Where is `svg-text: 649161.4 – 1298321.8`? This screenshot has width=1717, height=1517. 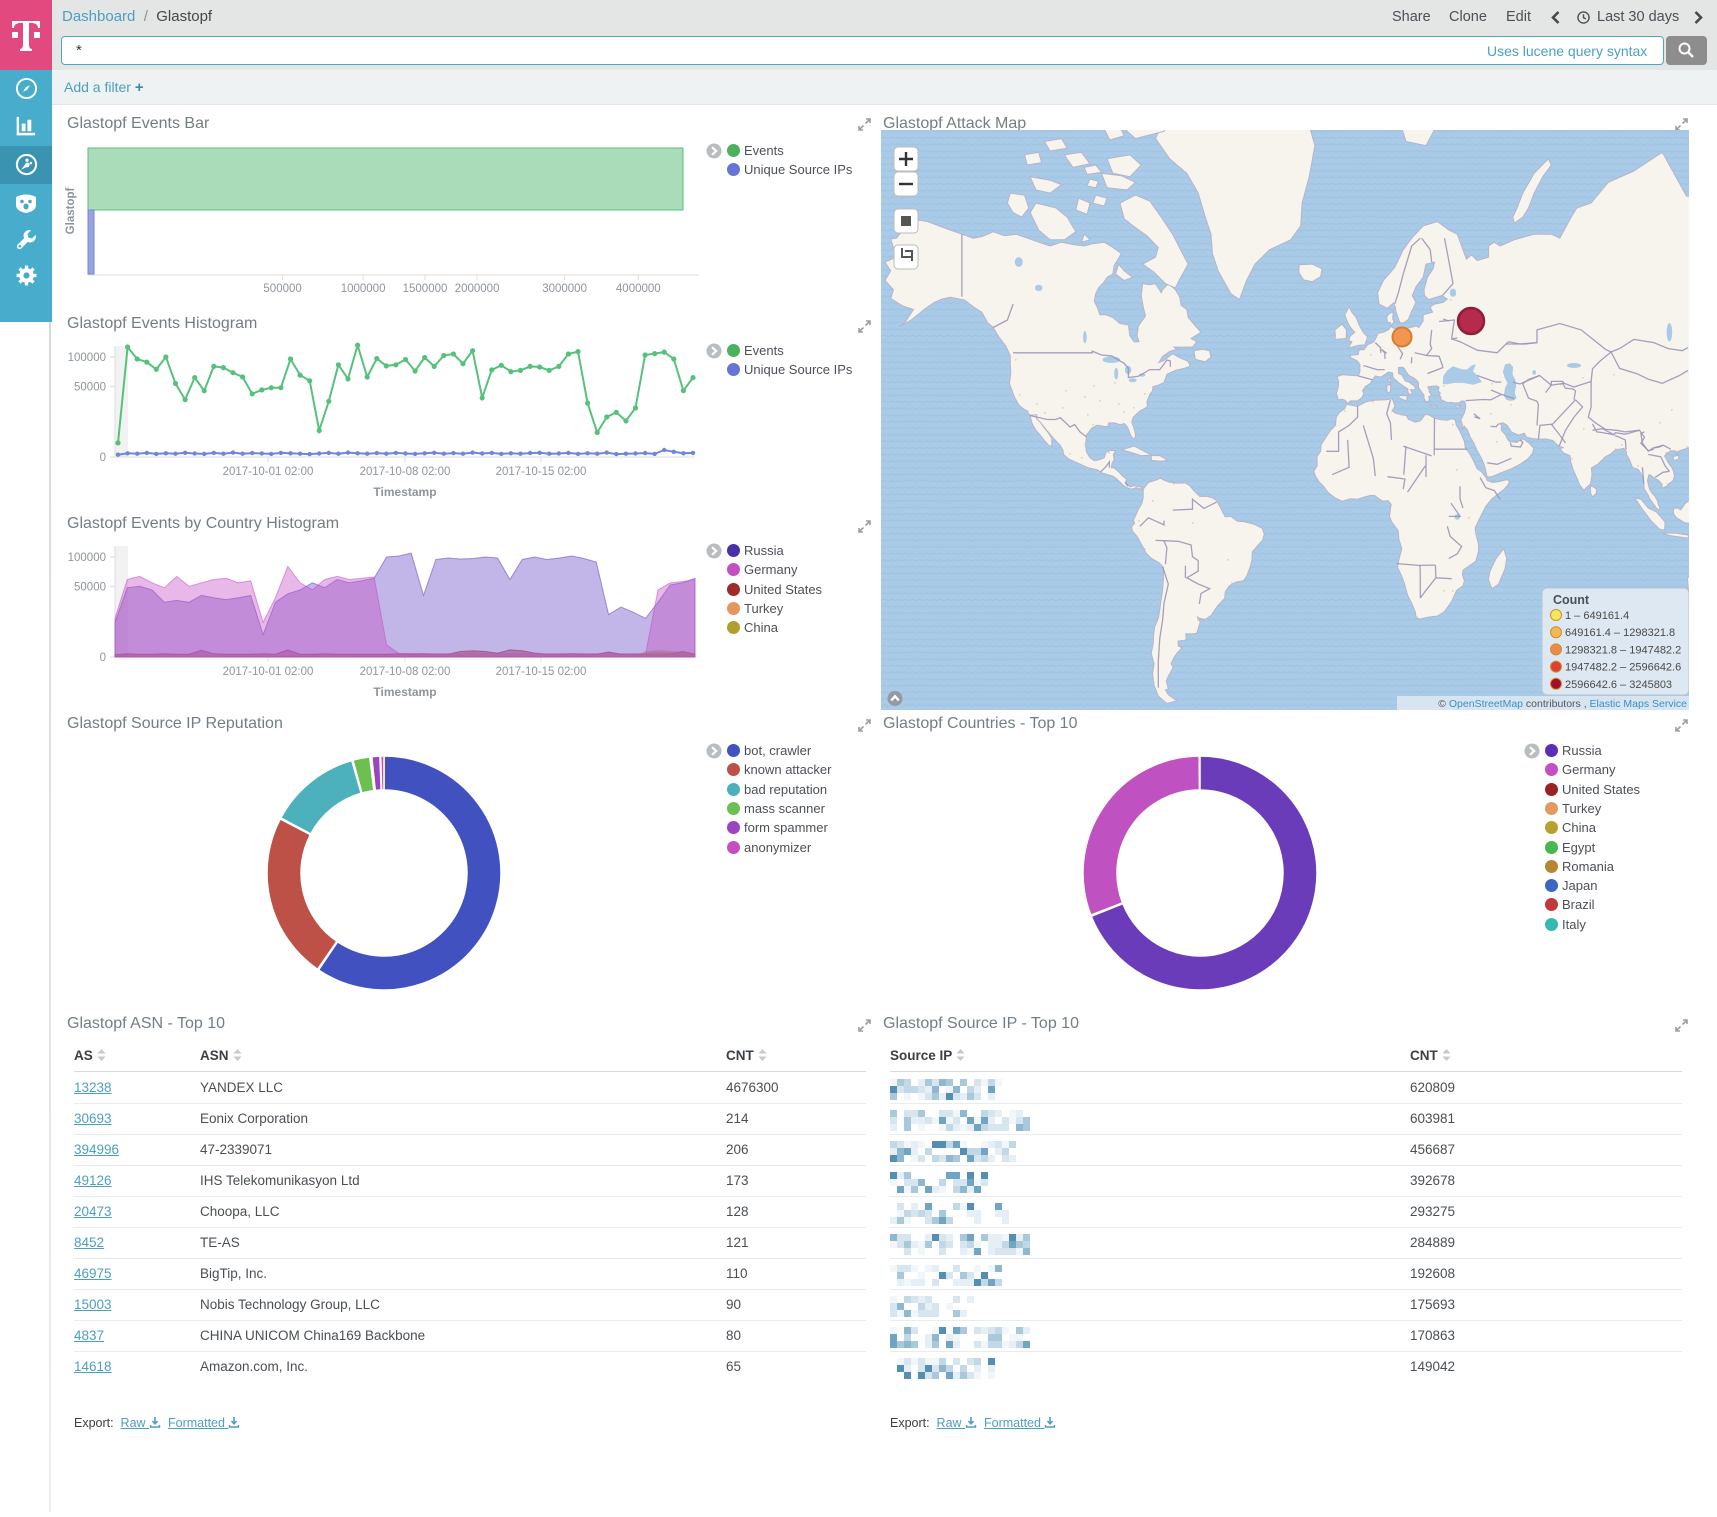
svg-text: 649161.4 – 1298321.8 is located at coordinates (1620, 633).